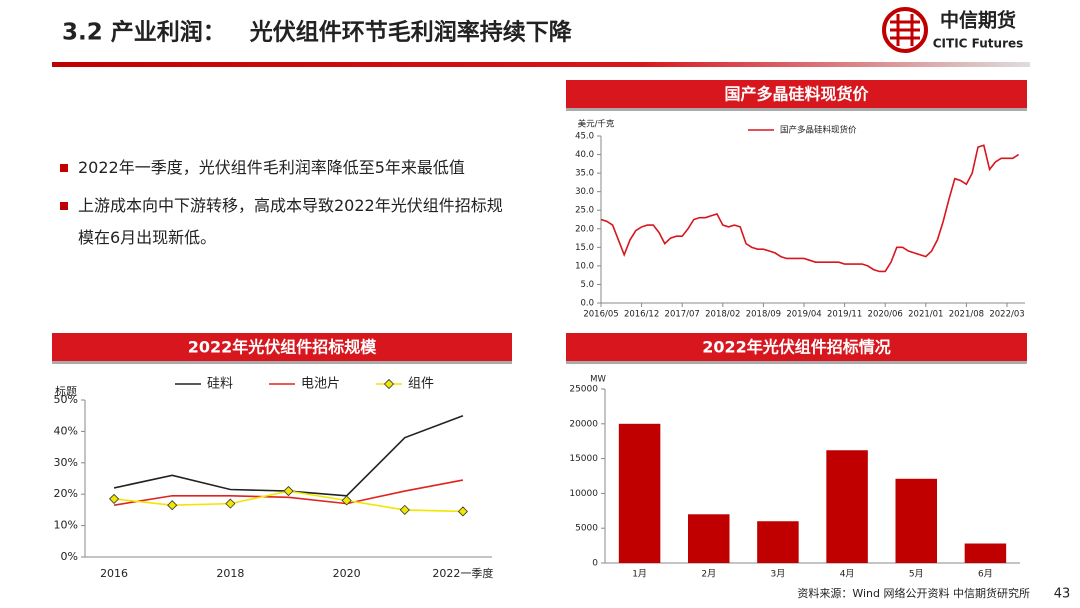 The width and height of the screenshot is (1080, 608). What do you see at coordinates (317, 32) in the screenshot?
I see `slide-title: 3.2 产业利润： 光伏组件环节毛利润率持续下降` at bounding box center [317, 32].